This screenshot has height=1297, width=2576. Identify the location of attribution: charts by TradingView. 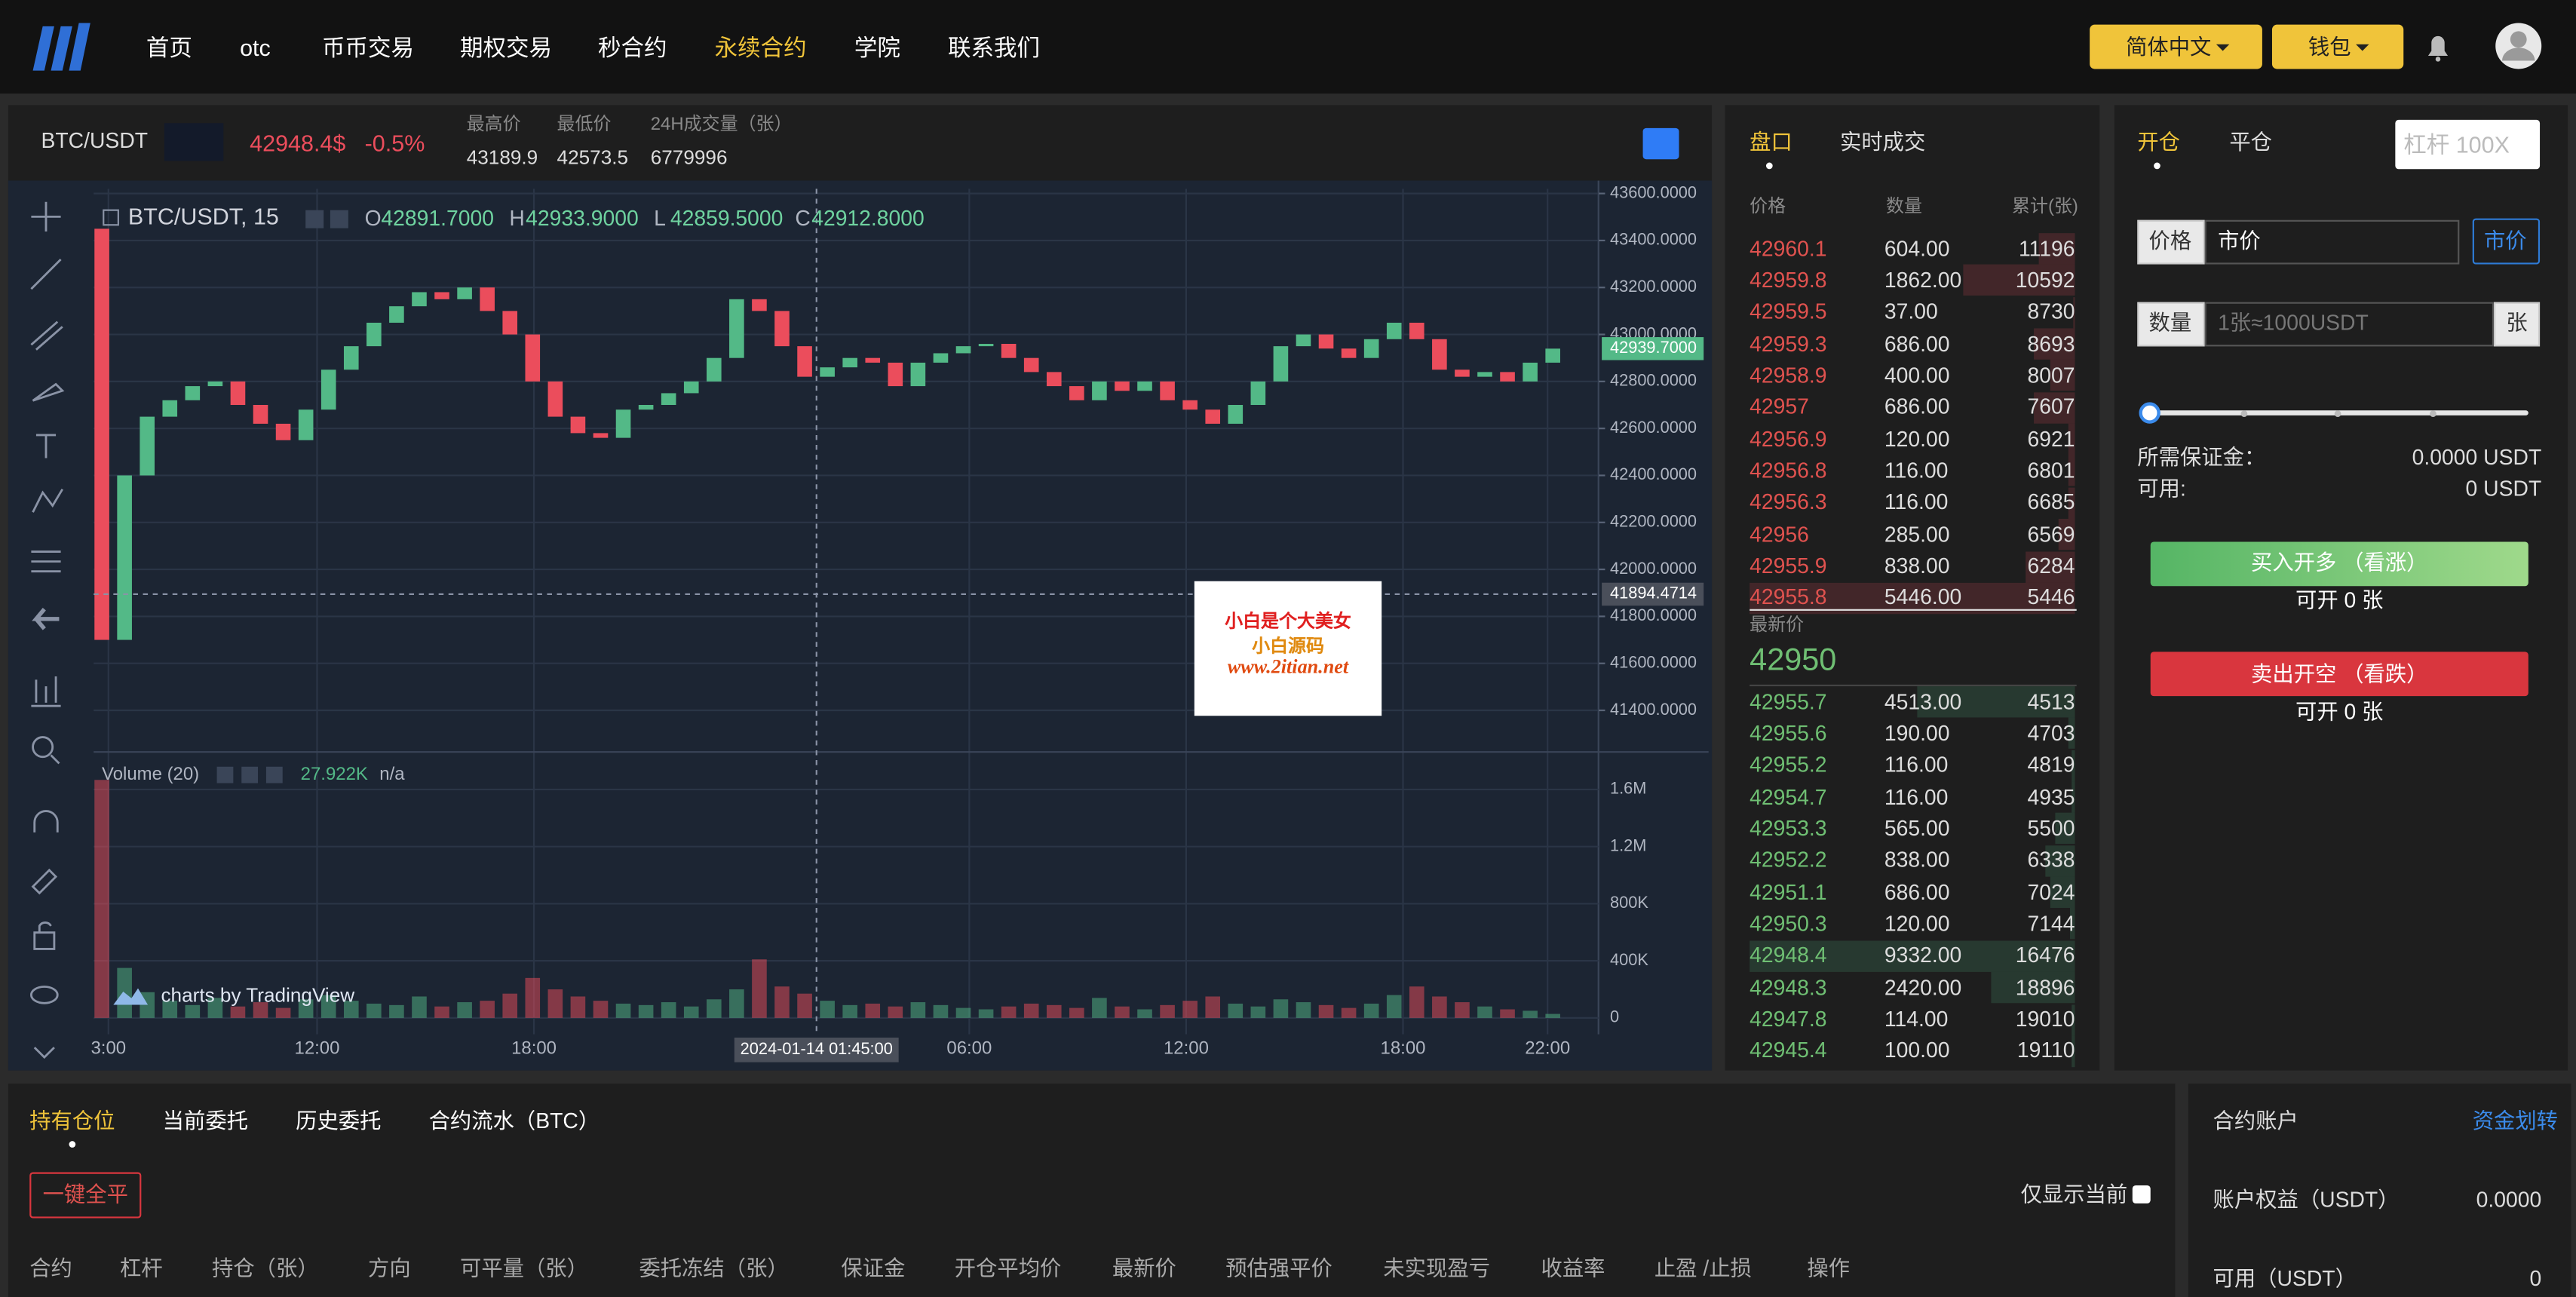
(257, 994).